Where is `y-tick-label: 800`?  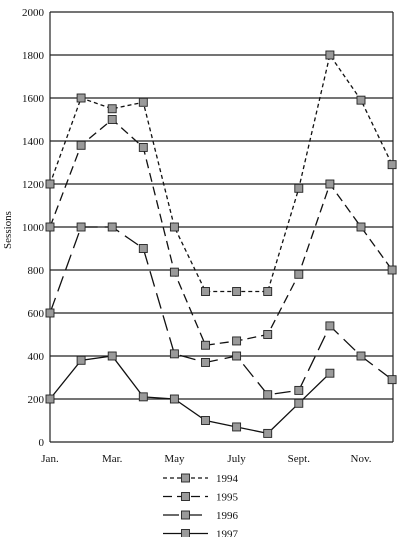
y-tick-label: 800 is located at coordinates (36, 271).